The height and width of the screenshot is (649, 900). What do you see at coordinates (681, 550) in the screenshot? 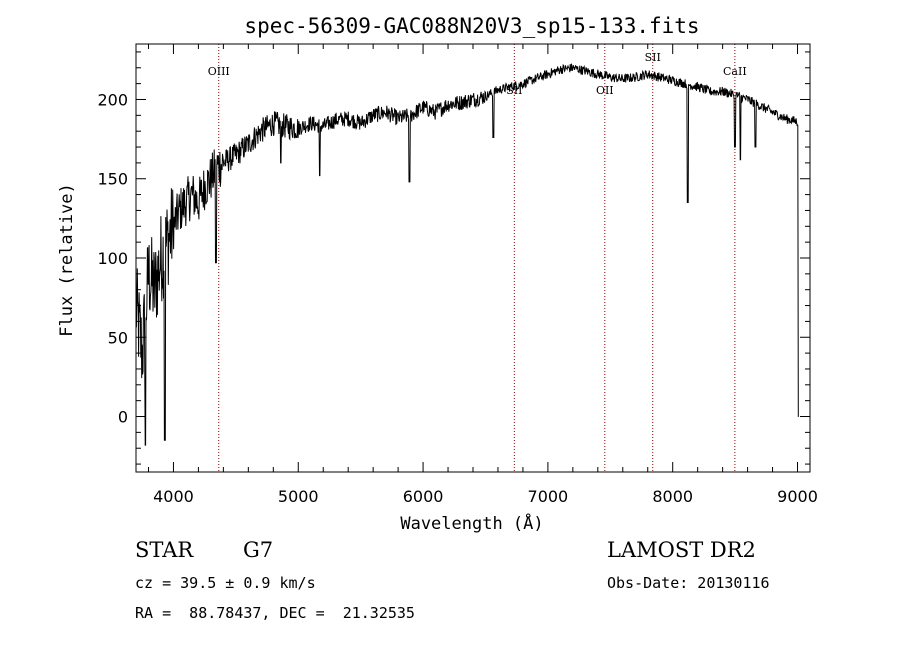
I see `survey-name: LAMOST DR2` at bounding box center [681, 550].